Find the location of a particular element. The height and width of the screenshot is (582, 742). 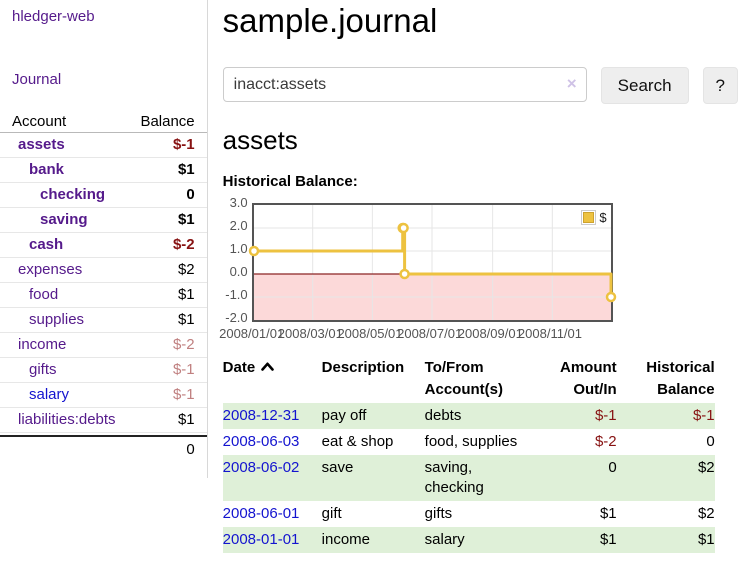

account-link: income is located at coordinates (42, 344).